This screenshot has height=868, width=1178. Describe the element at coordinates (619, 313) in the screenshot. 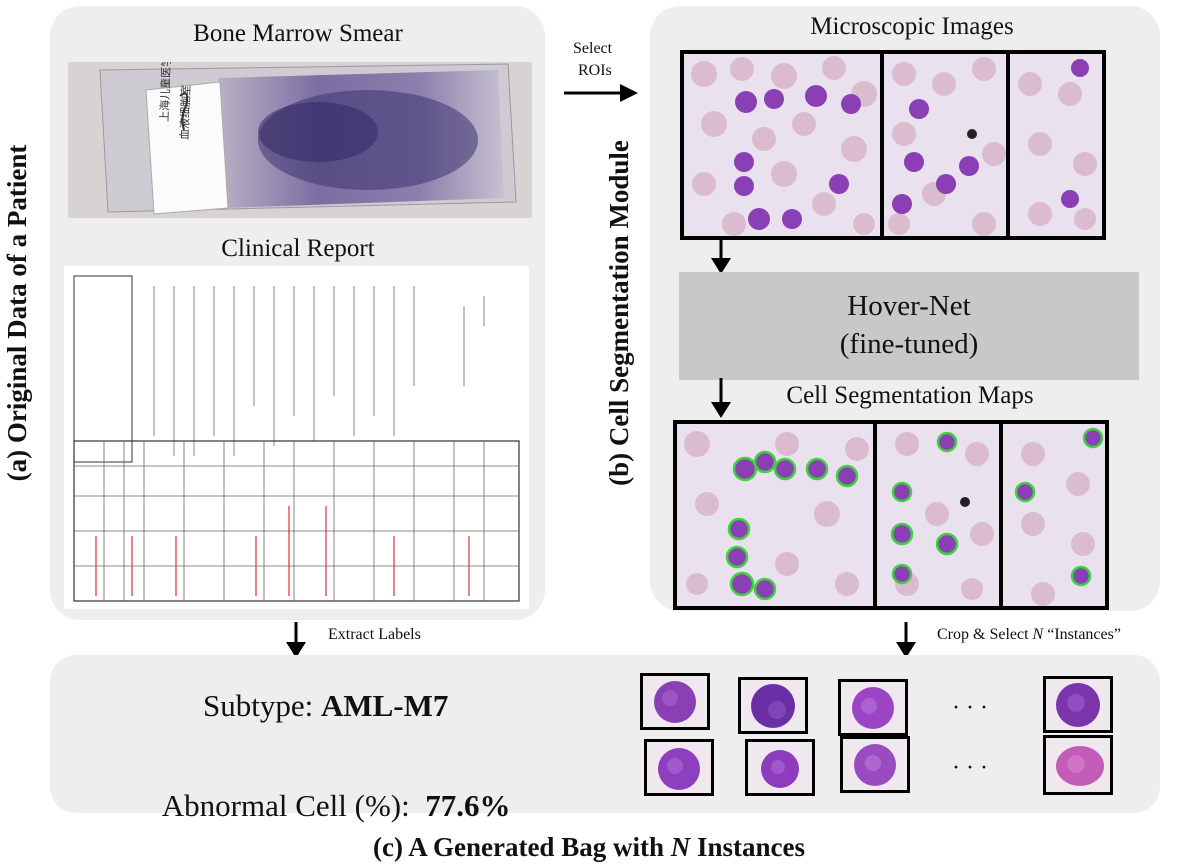

I see `panel-b-vertical-title: (b) Cell Segmentation Module` at that location.